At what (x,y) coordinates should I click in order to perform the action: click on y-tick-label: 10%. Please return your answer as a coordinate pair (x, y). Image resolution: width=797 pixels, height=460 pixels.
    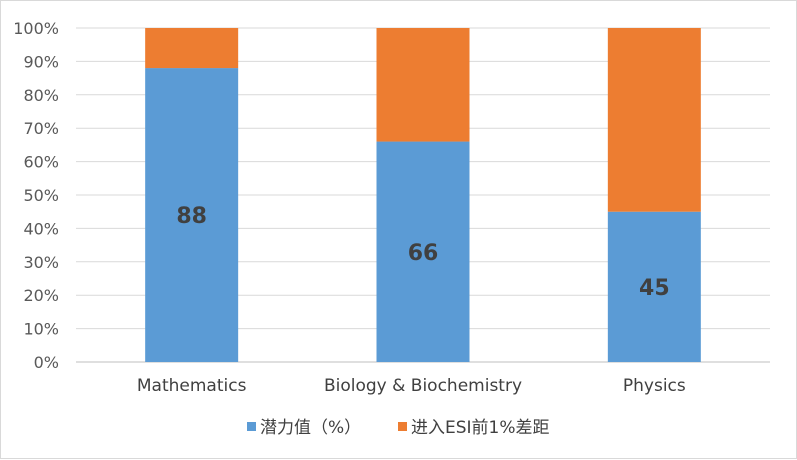
    Looking at the image, I should click on (41, 329).